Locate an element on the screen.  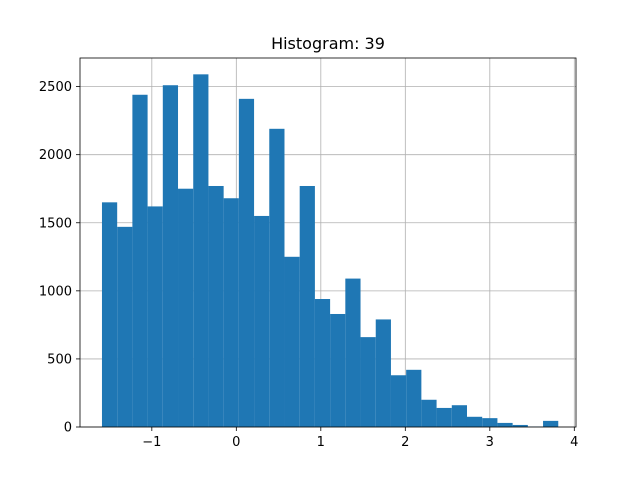
y-tick-label: 1500 is located at coordinates (55, 223).